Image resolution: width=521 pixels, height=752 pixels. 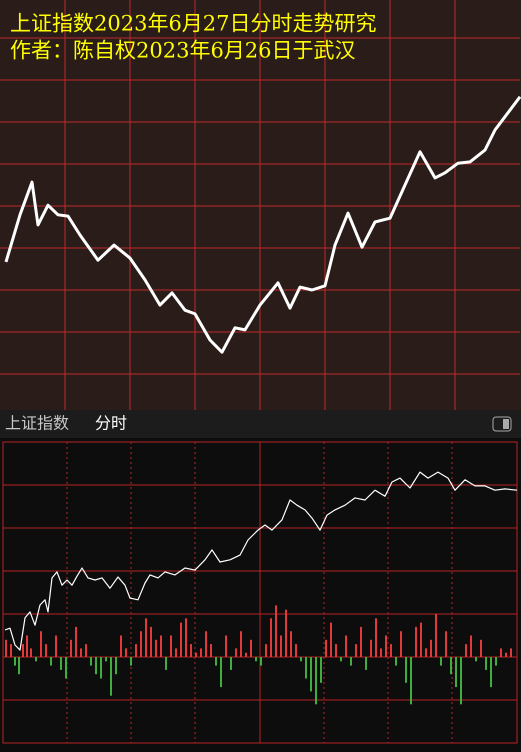 What do you see at coordinates (183, 51) in the screenshot?
I see `chart-subtitle: 作者：陈自权2023年6月26日于武汉` at bounding box center [183, 51].